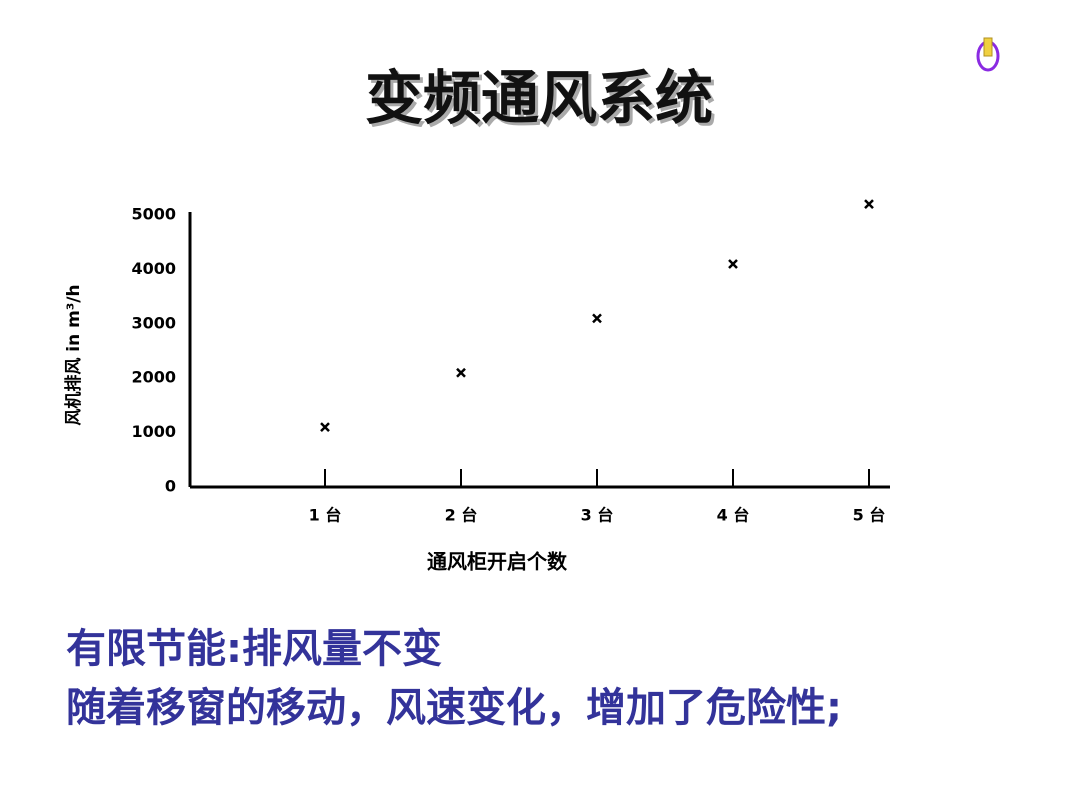 The width and height of the screenshot is (1080, 810). Describe the element at coordinates (597, 515) in the screenshot. I see `x-tick-label: 3 台` at that location.